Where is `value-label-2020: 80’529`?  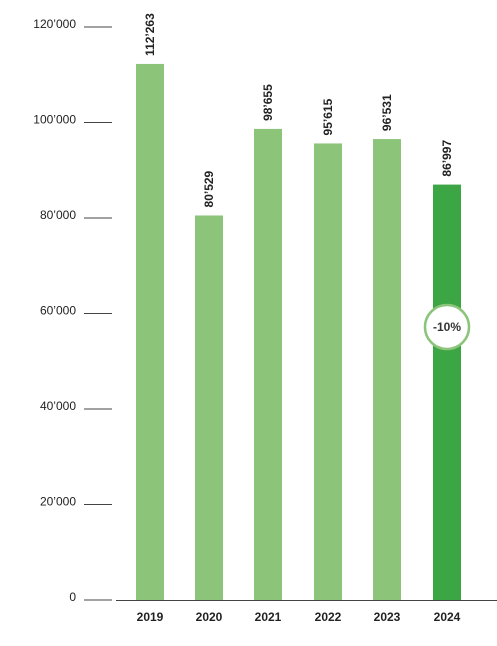
value-label-2020: 80’529 is located at coordinates (209, 188).